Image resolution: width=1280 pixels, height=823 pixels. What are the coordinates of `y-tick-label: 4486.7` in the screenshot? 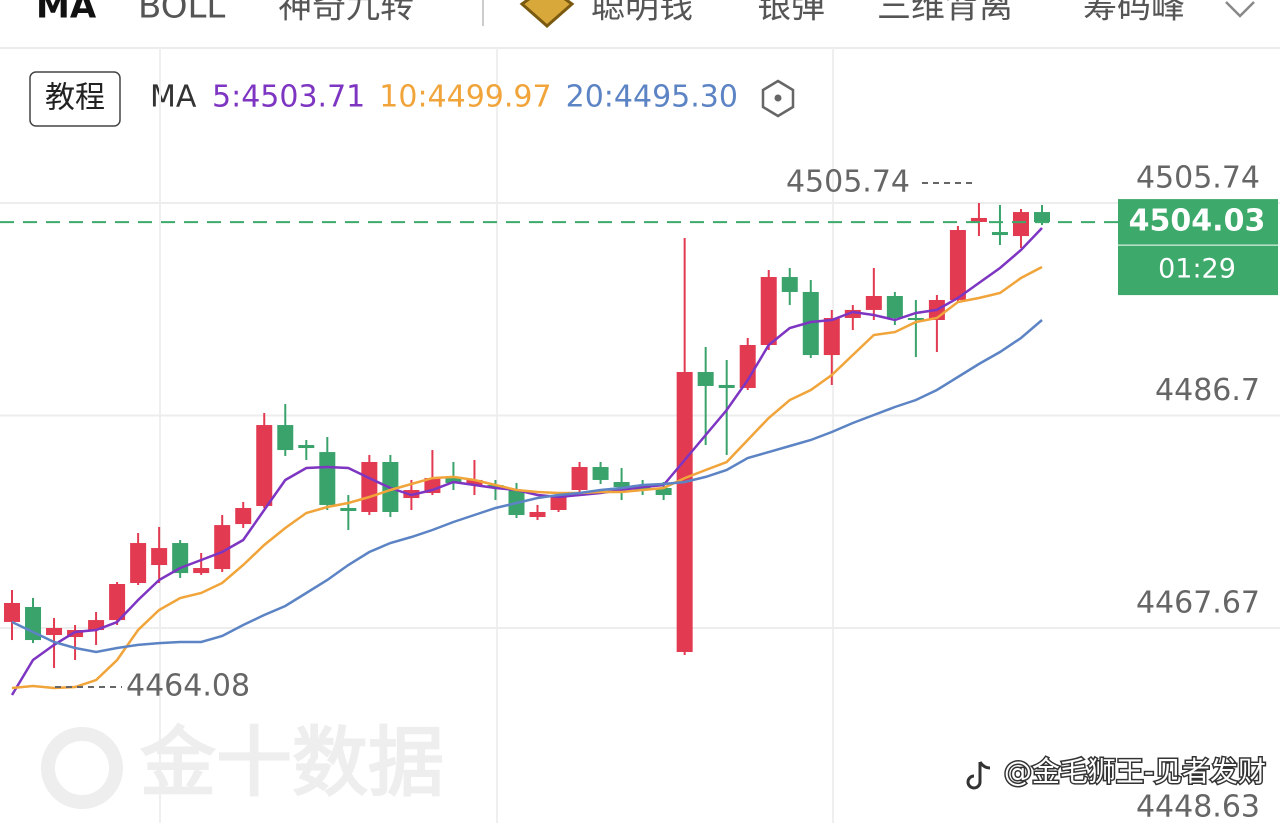 It's located at (1207, 390).